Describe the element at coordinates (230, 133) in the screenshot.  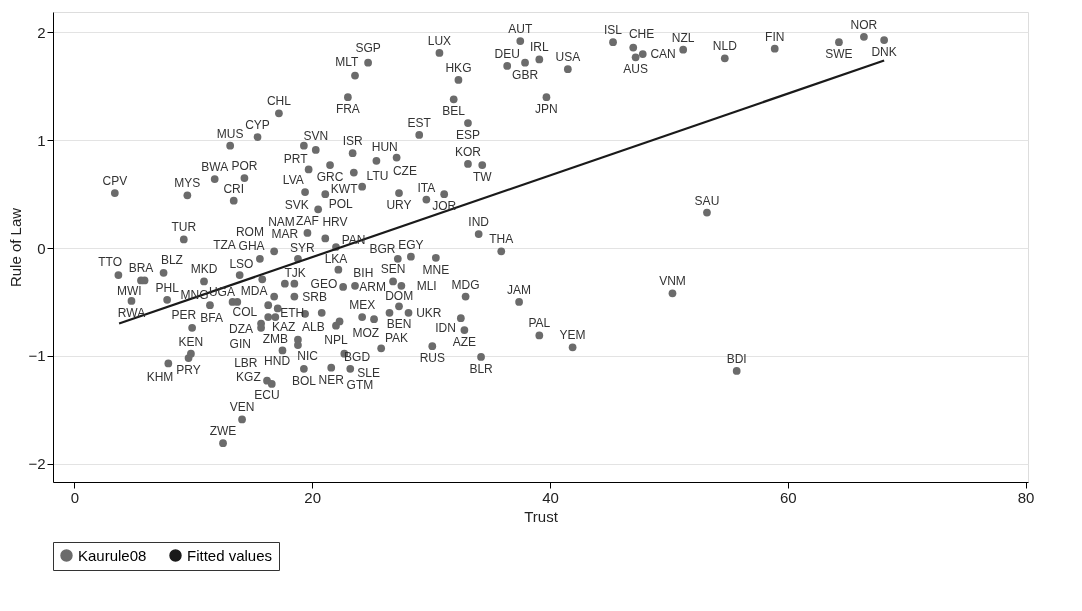
I see `annotation: MUS` at that location.